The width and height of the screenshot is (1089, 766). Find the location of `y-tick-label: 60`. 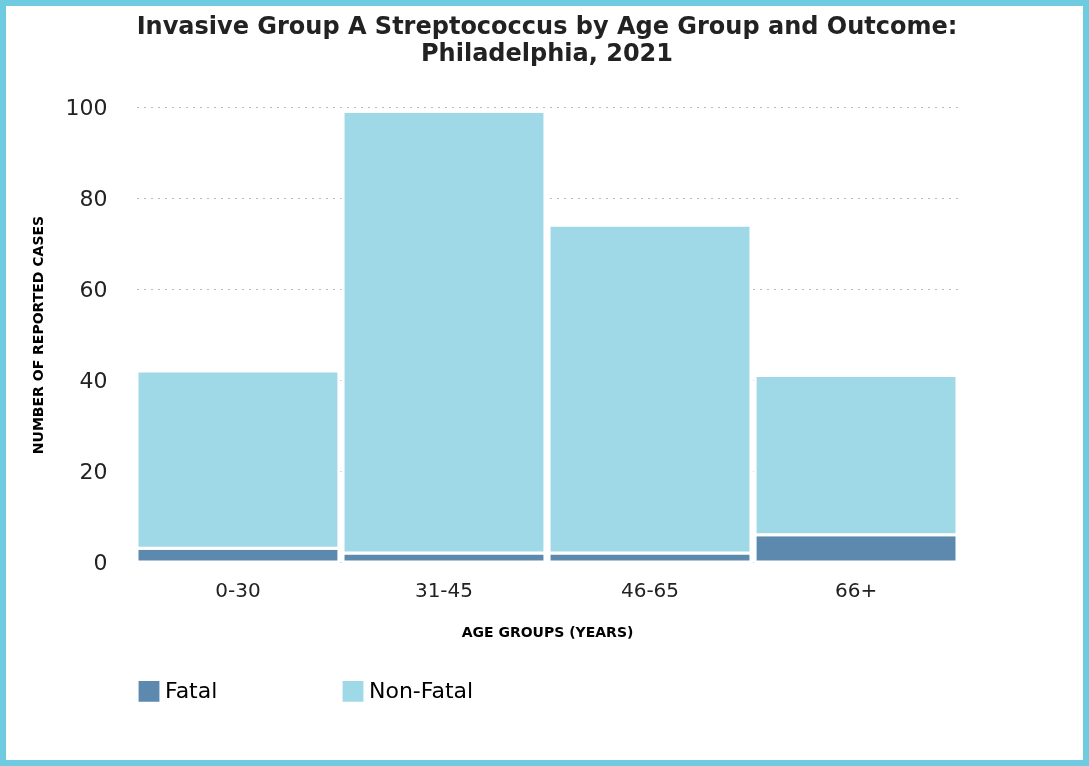

y-tick-label: 60 is located at coordinates (93, 289).